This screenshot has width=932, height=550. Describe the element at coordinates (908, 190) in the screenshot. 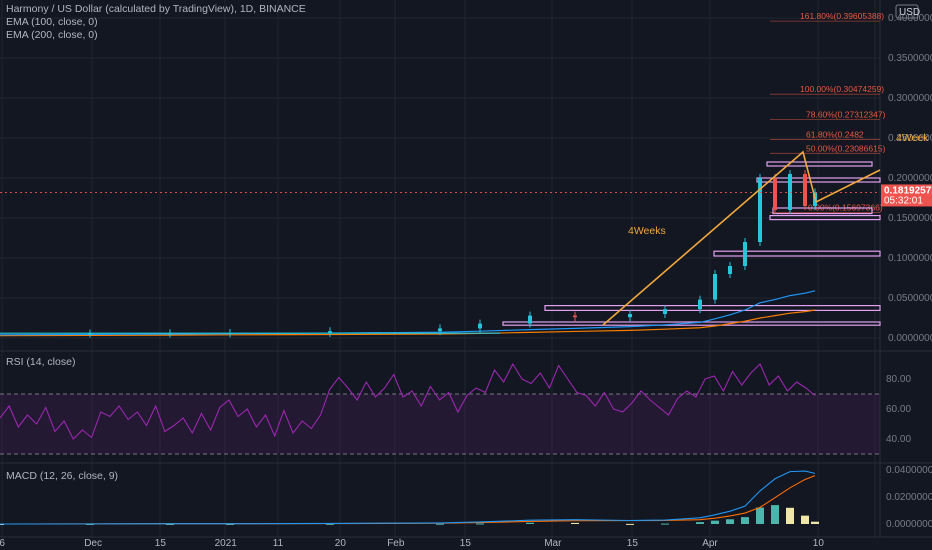

I see `last-price-label: 0.18192571` at that location.